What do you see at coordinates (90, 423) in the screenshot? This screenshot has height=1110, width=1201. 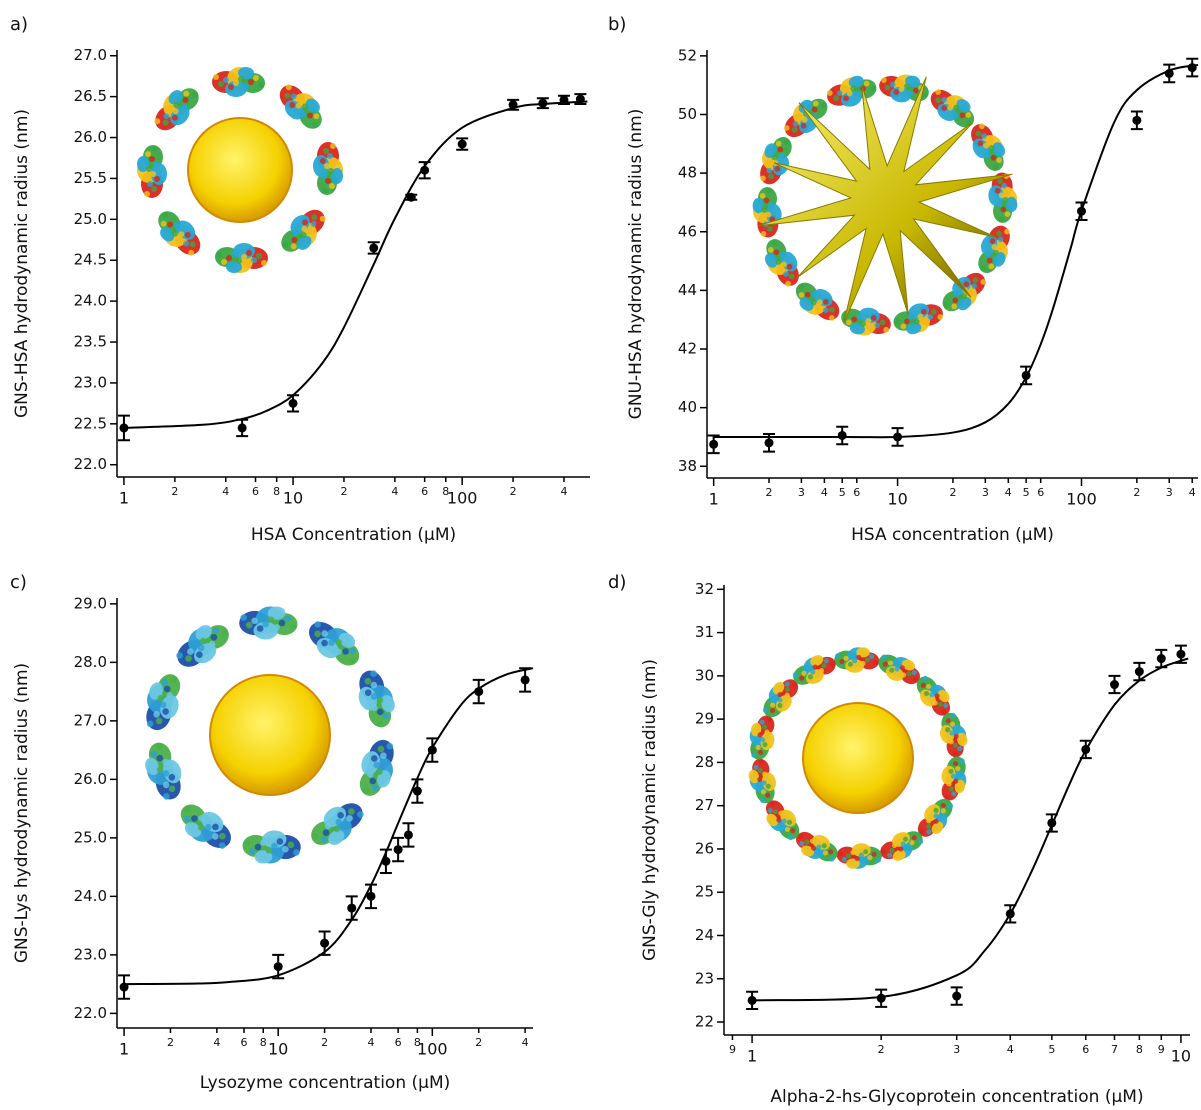 I see `y-tick-label: 22.5` at bounding box center [90, 423].